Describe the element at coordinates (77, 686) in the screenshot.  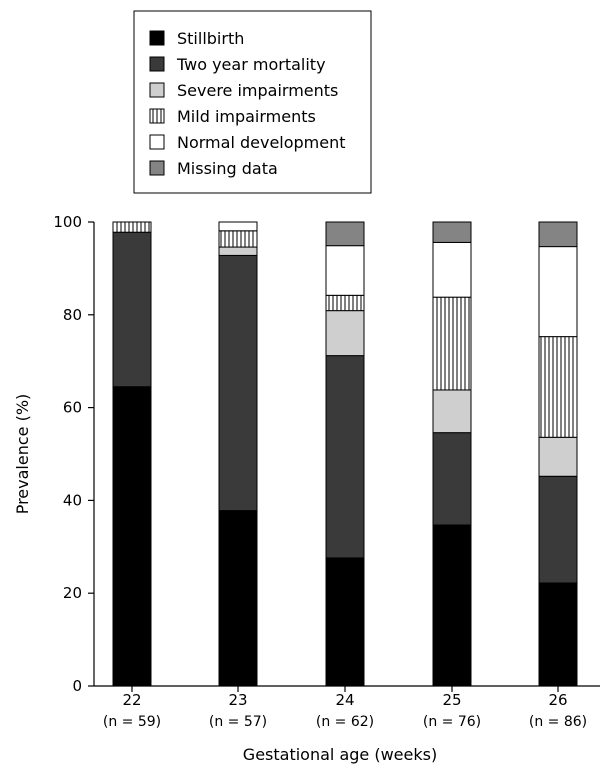
I see `y-tick-label: 0` at that location.